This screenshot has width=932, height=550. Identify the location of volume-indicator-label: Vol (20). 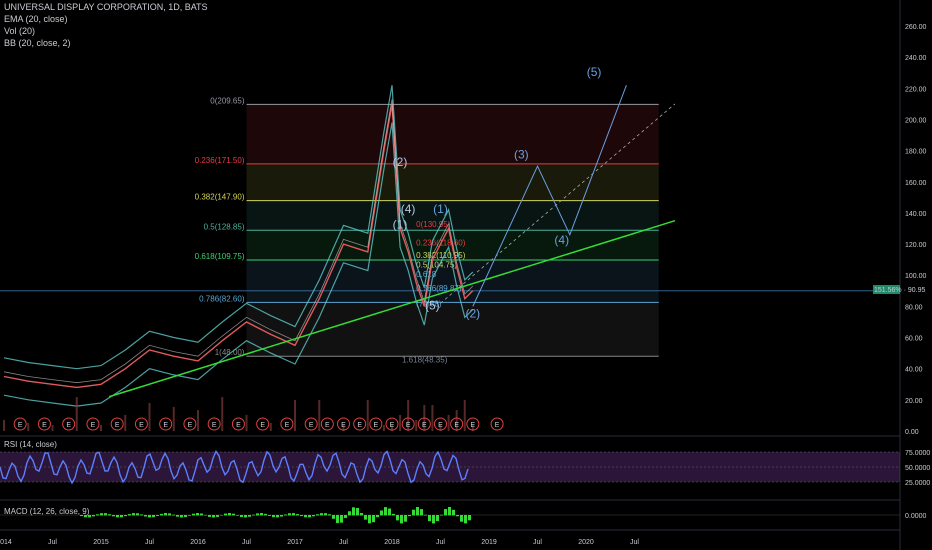
(20, 31).